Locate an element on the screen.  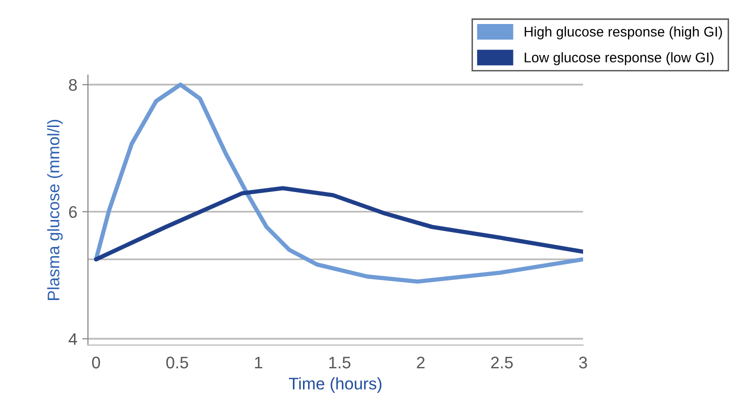
x-axis-title: Time (hours) is located at coordinates (335, 385).